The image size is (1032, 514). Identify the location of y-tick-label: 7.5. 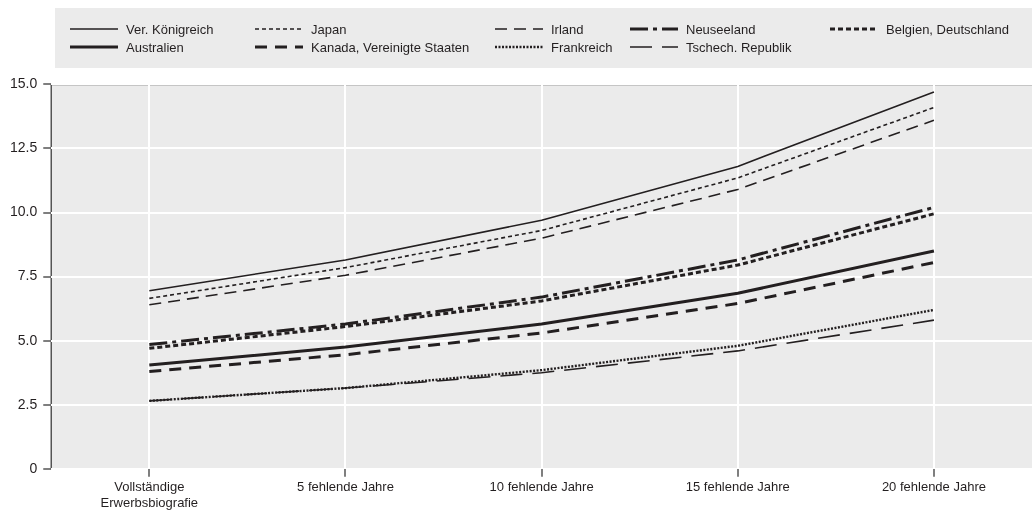
(27, 275).